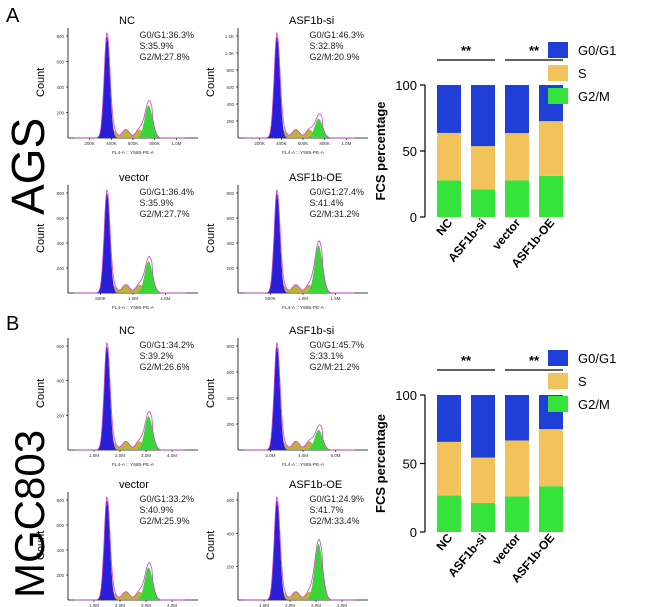 The image size is (651, 607). Describe the element at coordinates (167, 499) in the screenshot. I see `histogram-stat: G0/G1:33.2%` at that location.